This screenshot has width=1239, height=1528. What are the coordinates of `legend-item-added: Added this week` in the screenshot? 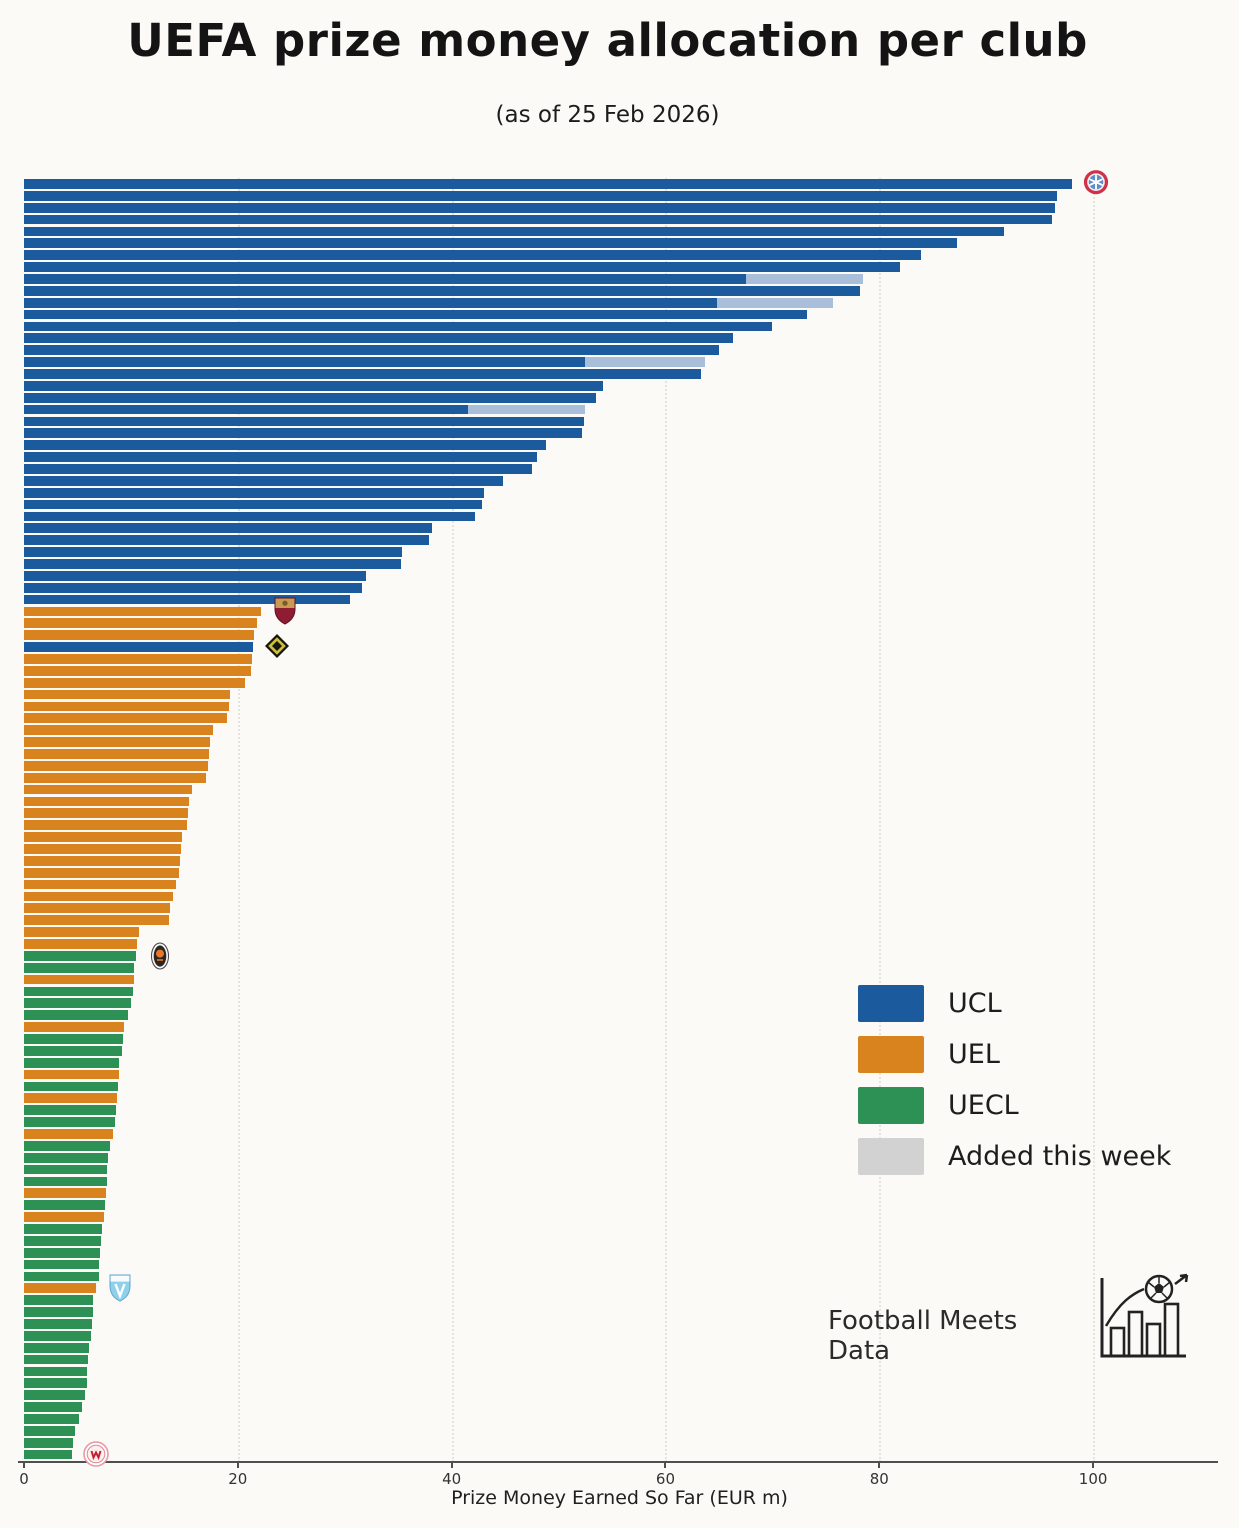 It's located at (1014, 1156).